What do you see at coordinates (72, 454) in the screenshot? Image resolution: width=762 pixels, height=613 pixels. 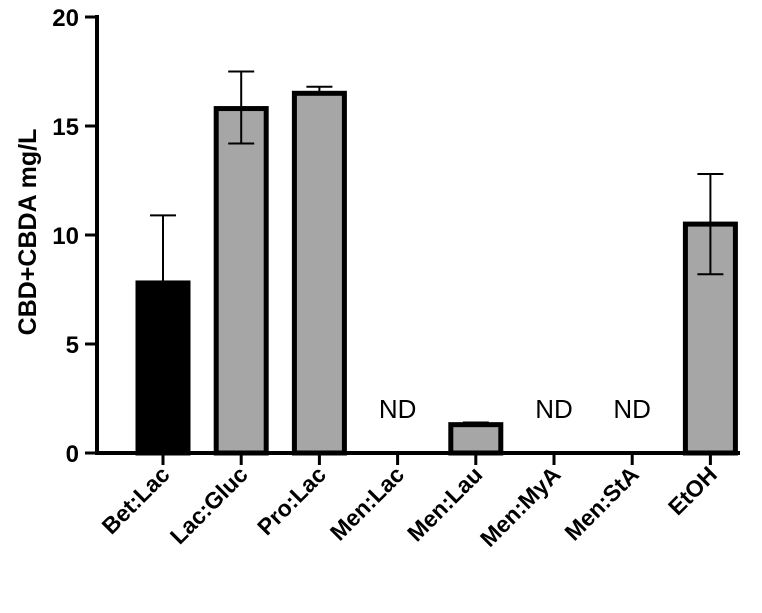 I see `y-tick-label: 0` at bounding box center [72, 454].